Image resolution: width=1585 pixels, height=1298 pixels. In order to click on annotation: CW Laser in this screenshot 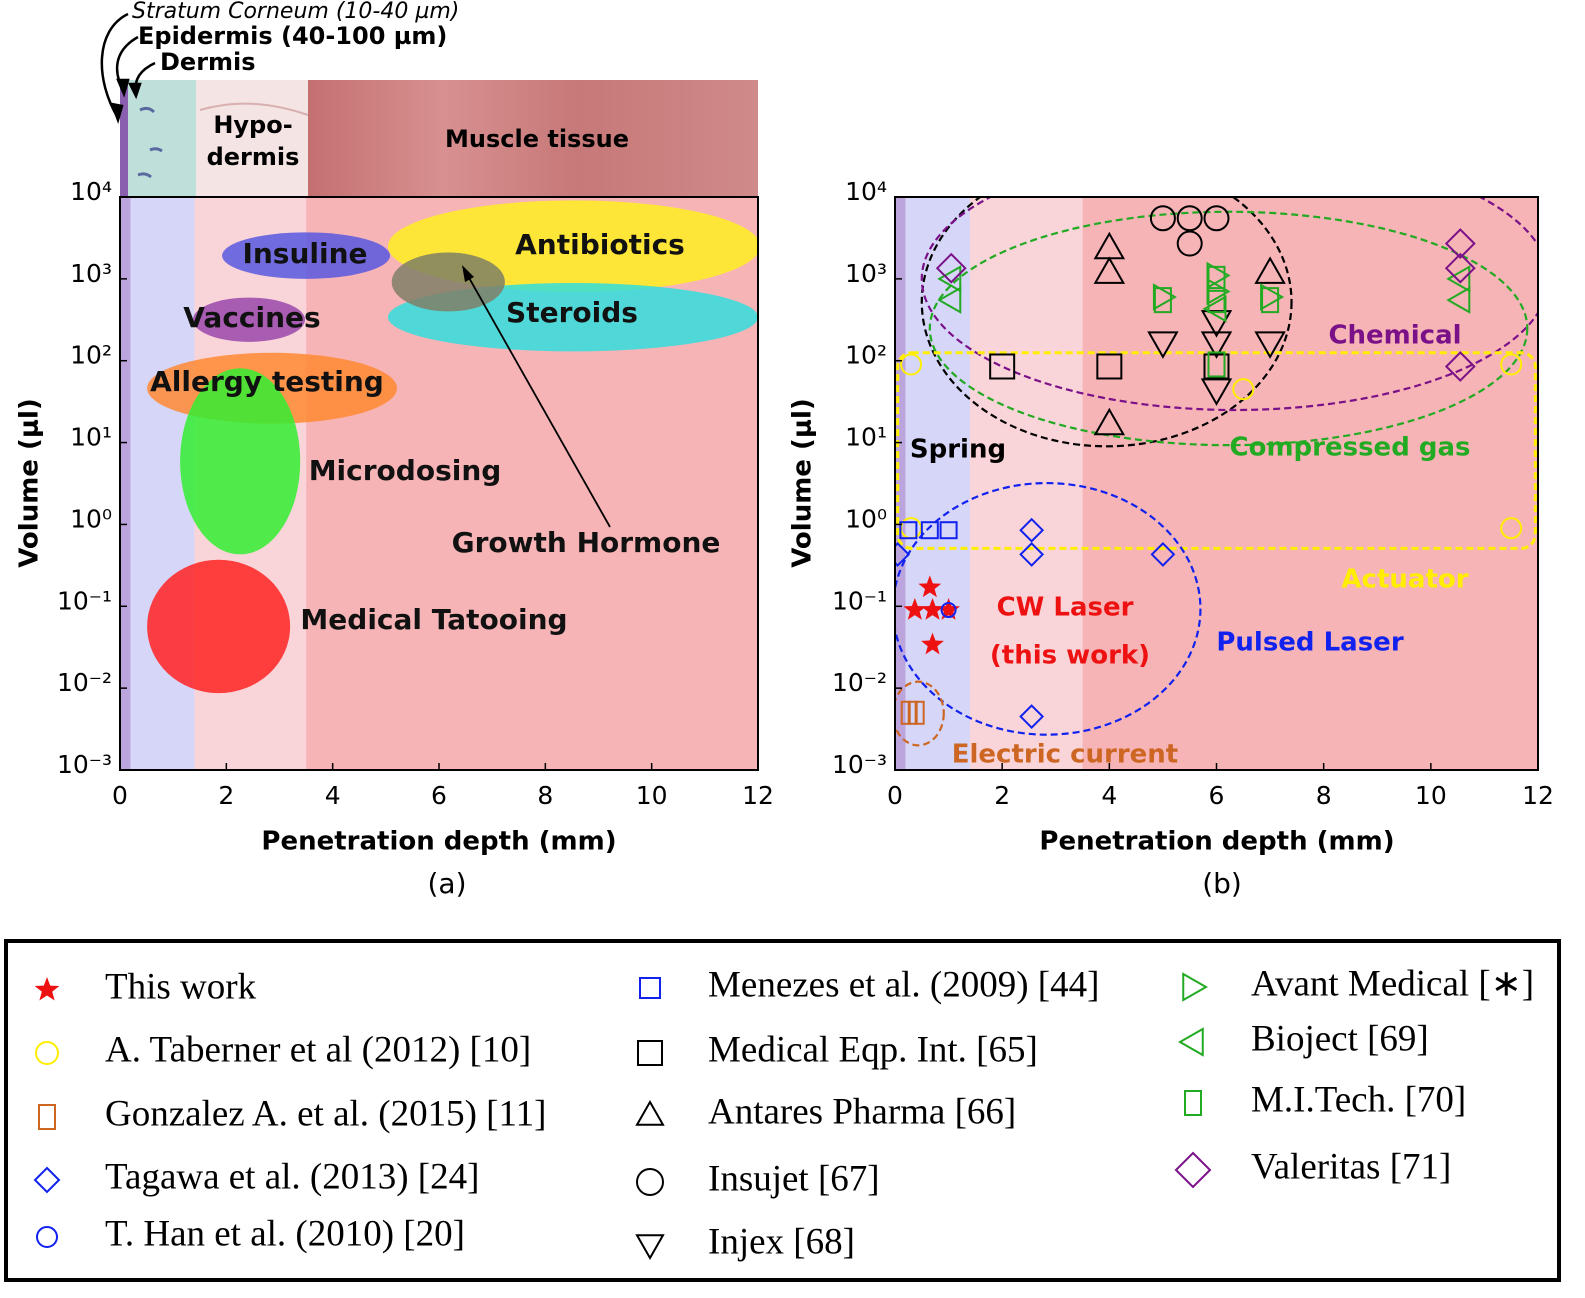, I will do `click(1065, 608)`.